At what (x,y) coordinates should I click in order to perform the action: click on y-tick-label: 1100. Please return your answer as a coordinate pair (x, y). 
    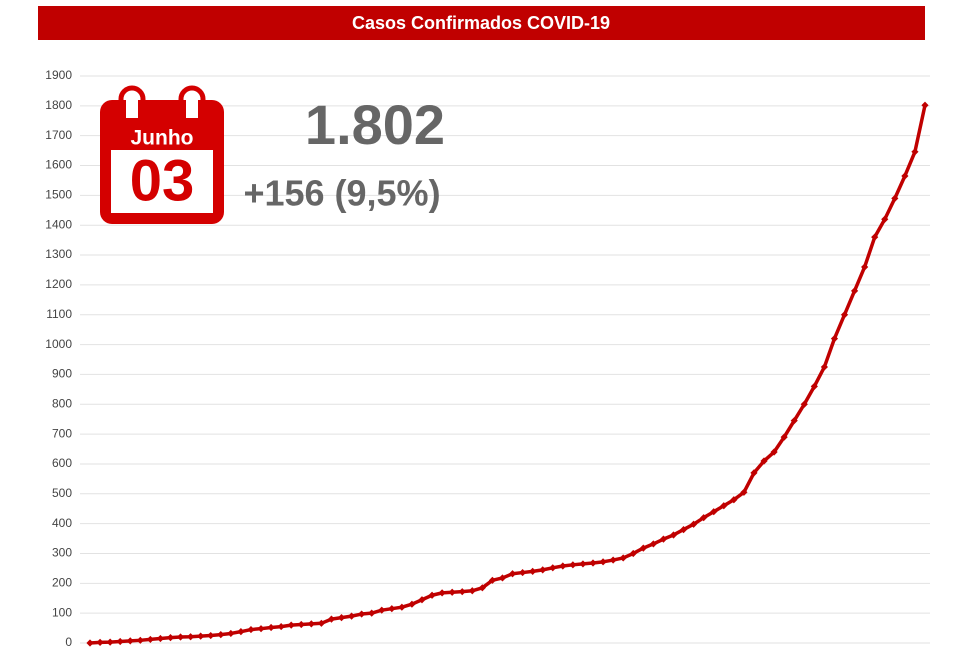
    Looking at the image, I should click on (59, 314).